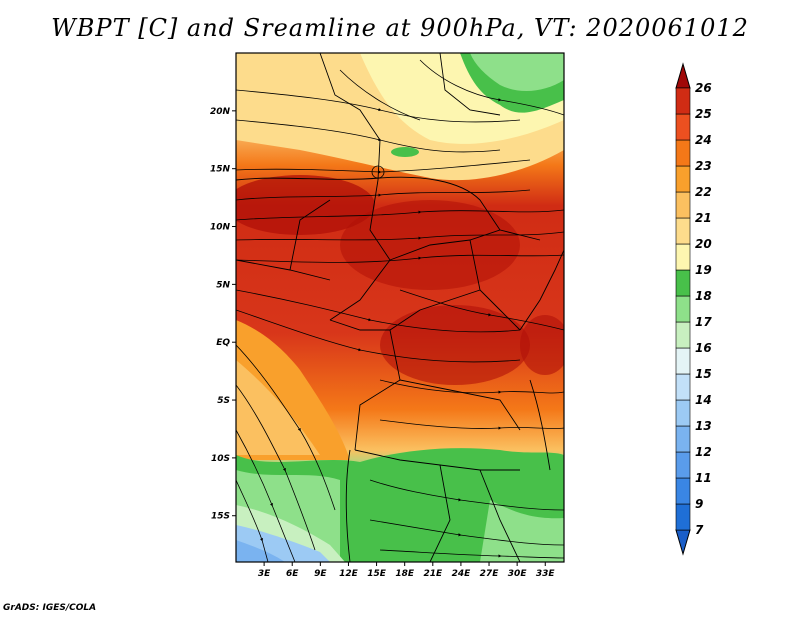 This screenshot has width=800, height=618. I want to click on colorbar-label: 12, so click(703, 452).